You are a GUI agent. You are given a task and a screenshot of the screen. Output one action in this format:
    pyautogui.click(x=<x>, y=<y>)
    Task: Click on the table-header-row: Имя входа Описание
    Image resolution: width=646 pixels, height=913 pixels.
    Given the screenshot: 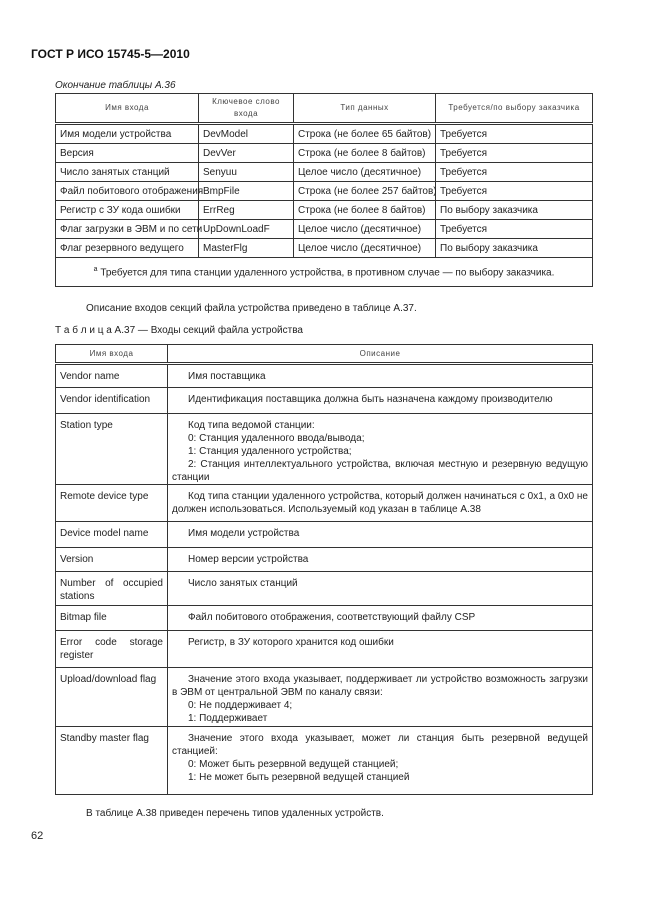 What is the action you would take?
    pyautogui.click(x=324, y=354)
    